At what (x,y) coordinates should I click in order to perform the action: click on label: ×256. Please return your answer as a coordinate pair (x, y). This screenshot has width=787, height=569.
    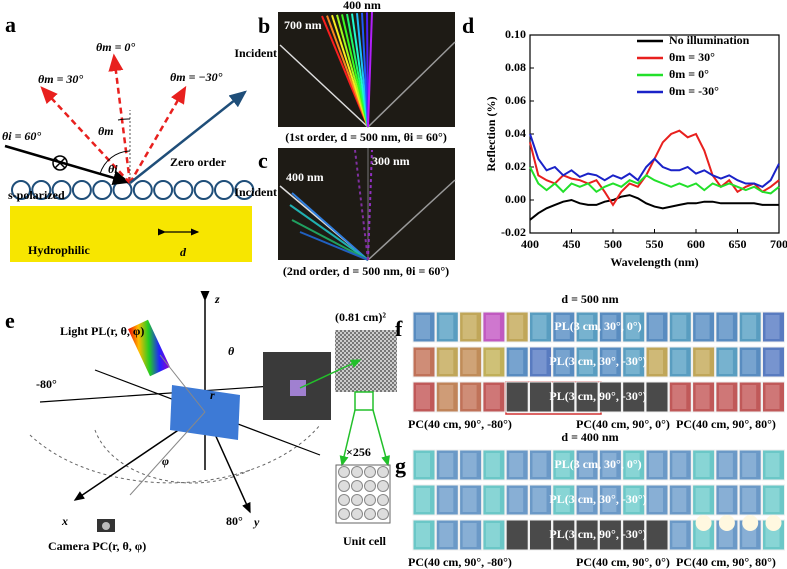
    Looking at the image, I should click on (358, 452).